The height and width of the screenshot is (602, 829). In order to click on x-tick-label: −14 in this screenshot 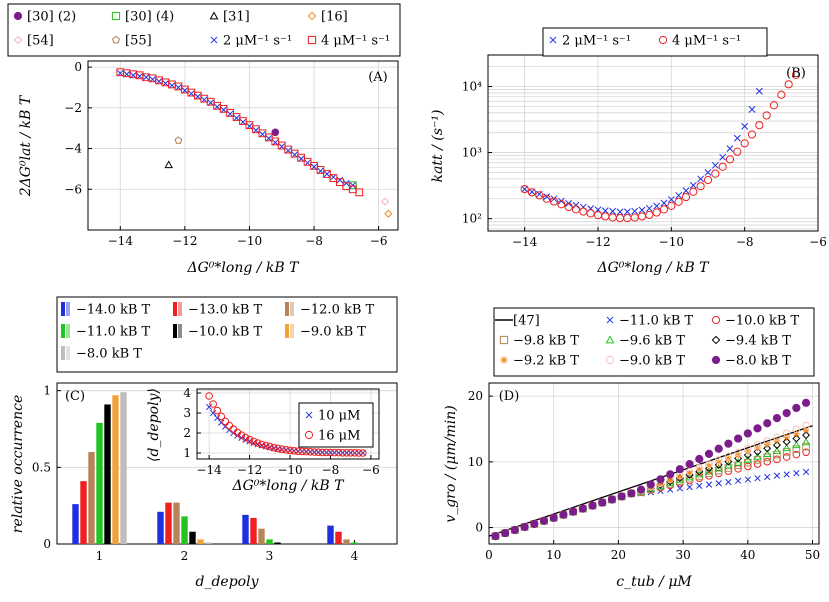, I will do `click(525, 242)`.